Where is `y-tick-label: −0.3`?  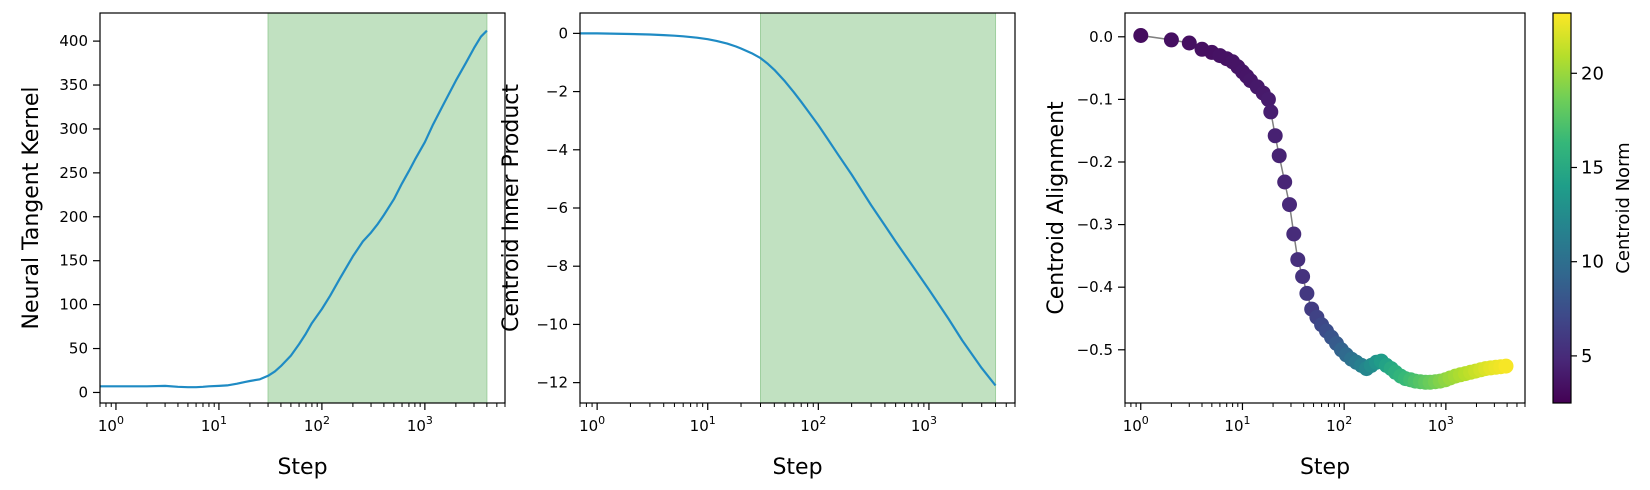
y-tick-label: −0.3 is located at coordinates (1095, 225).